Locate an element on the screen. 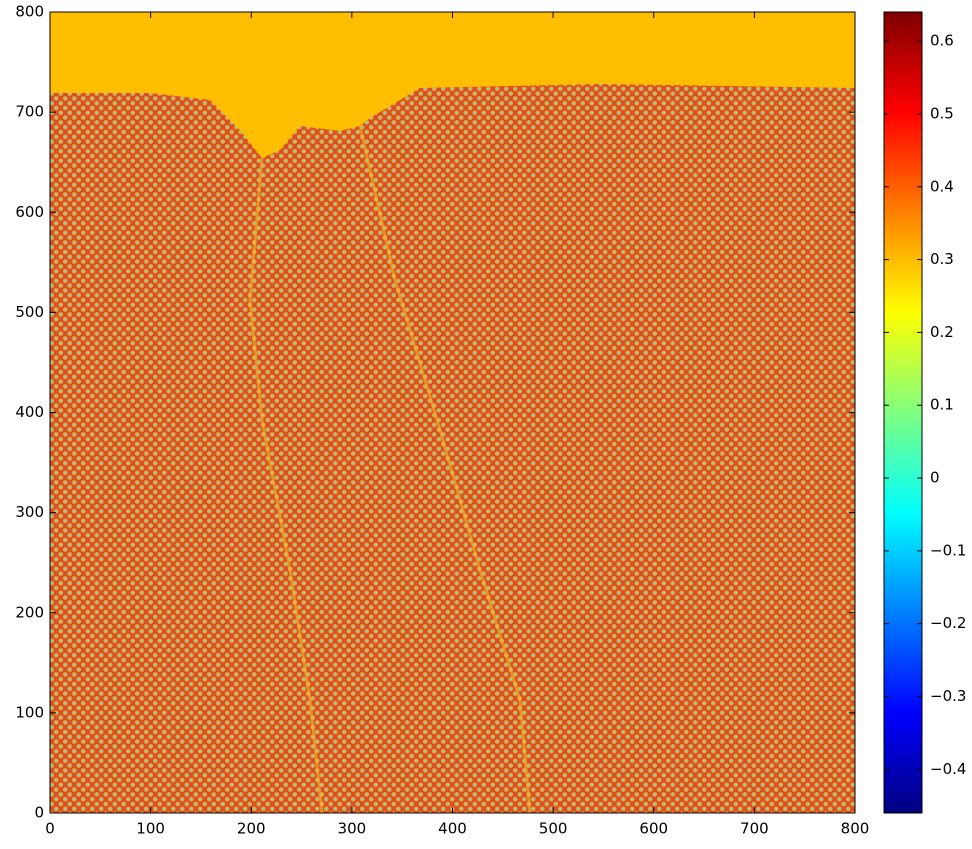 Image resolution: width=972 pixels, height=849 pixels. y-tick-label: 400 is located at coordinates (29, 412).